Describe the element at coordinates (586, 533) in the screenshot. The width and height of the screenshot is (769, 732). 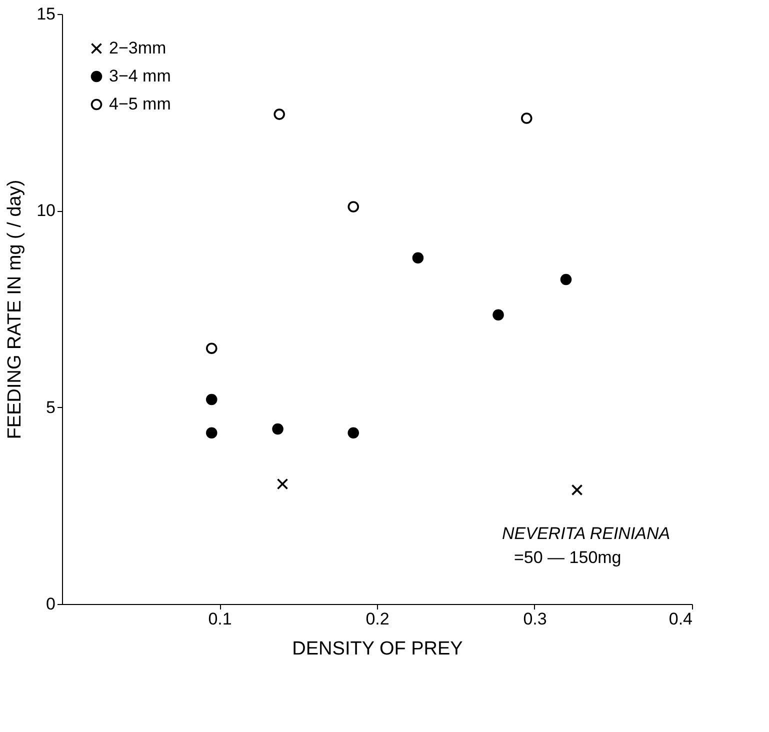
I see `annotation: NEVERITA REINIANA` at that location.